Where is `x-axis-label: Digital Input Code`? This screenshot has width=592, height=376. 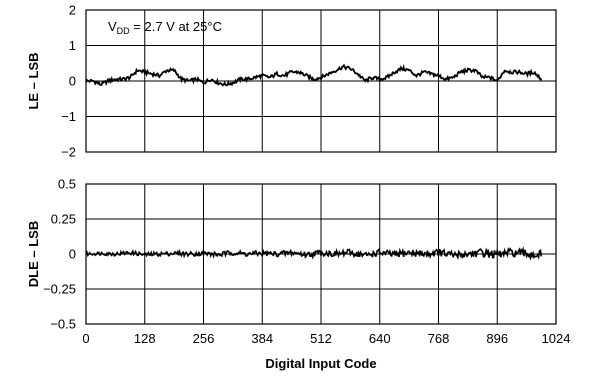
x-axis-label: Digital Input Code is located at coordinates (320, 363).